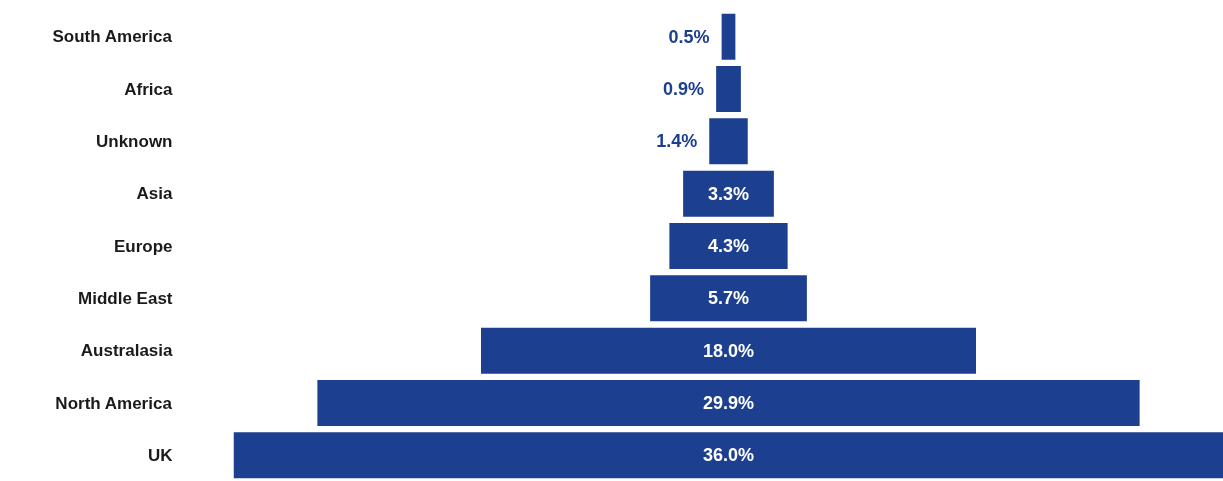 This screenshot has width=1223, height=481. Describe the element at coordinates (728, 193) in the screenshot. I see `data-label: 3.3%` at that location.